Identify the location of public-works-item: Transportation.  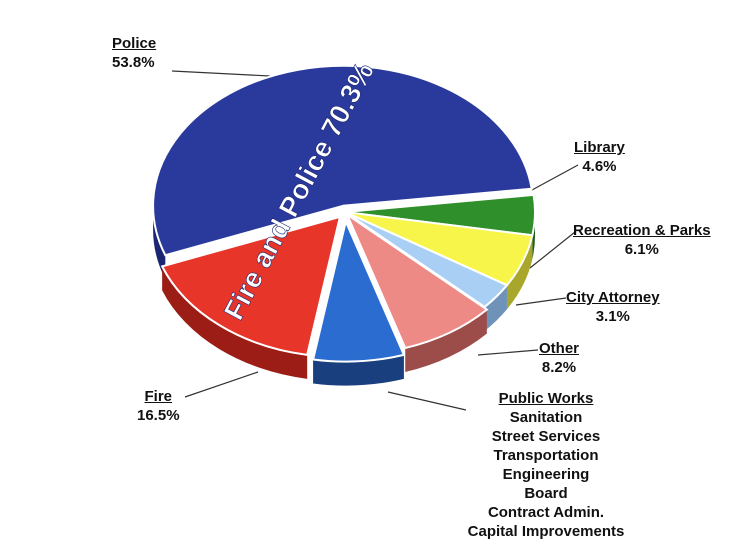
(546, 455).